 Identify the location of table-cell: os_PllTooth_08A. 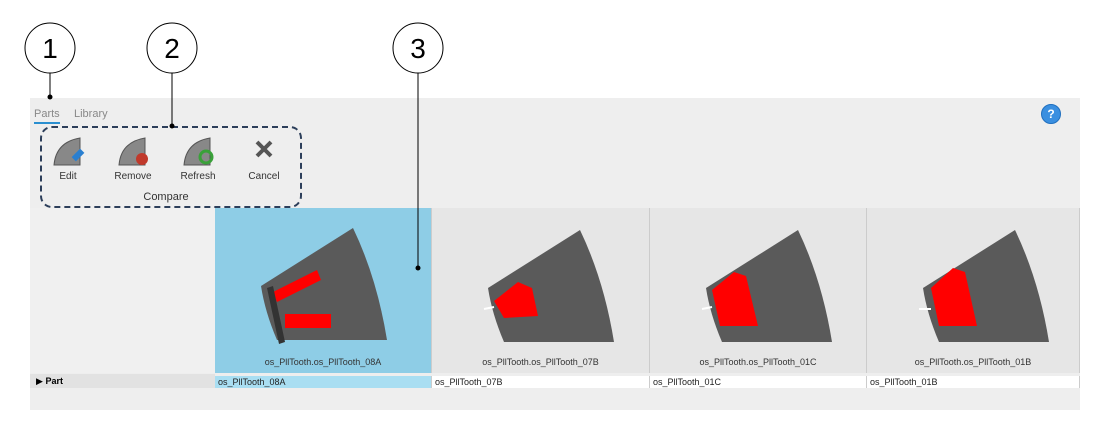
(323, 382).